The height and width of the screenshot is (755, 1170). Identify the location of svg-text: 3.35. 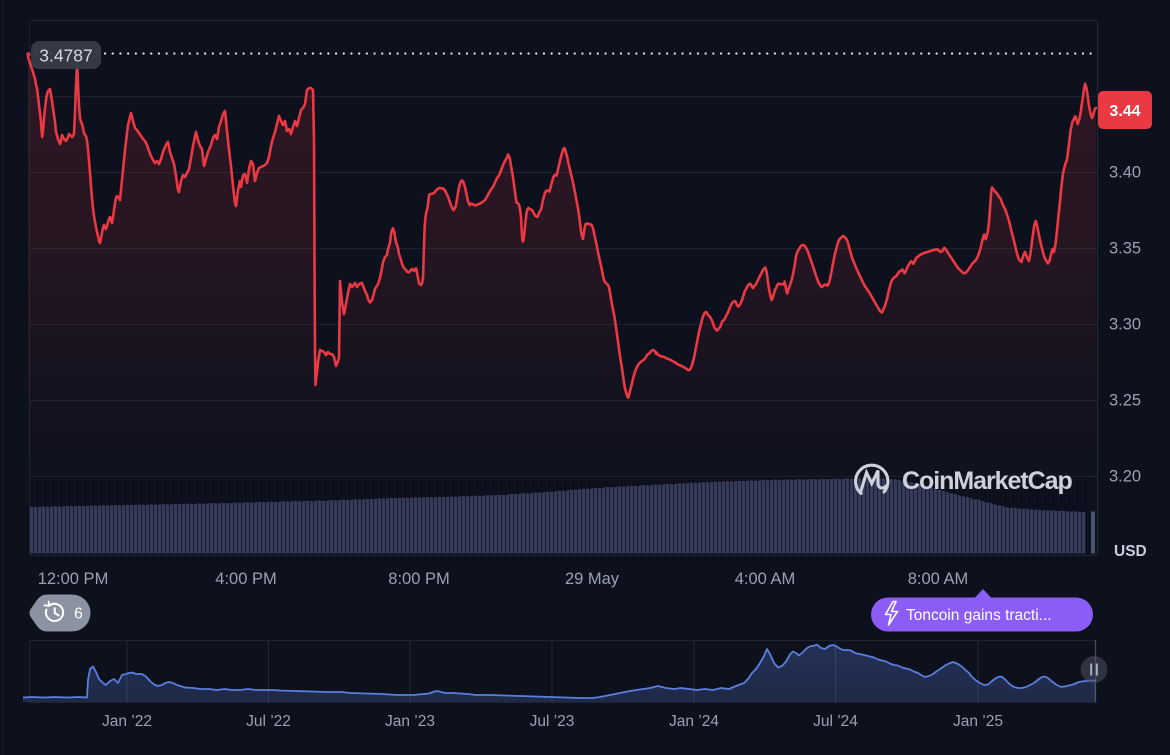
(1125, 249).